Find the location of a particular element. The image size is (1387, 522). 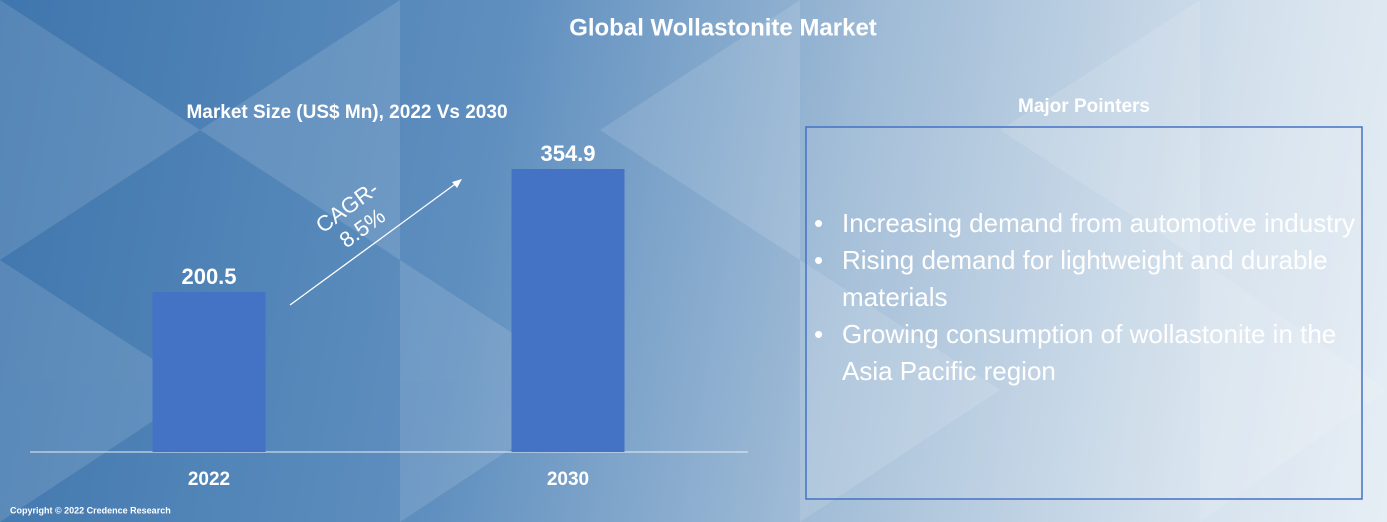

value-label: 354.9 is located at coordinates (567, 153).